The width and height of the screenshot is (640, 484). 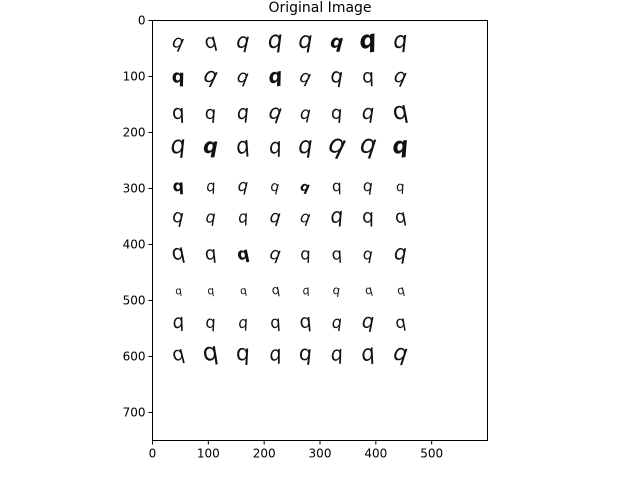 What do you see at coordinates (134, 413) in the screenshot?
I see `y-tick-label: 700` at bounding box center [134, 413].